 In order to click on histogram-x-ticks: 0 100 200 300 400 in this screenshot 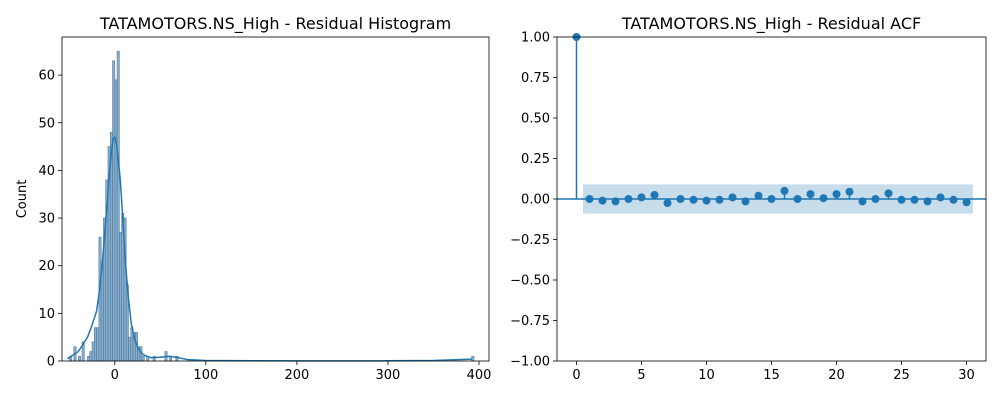, I will do `click(301, 372)`.